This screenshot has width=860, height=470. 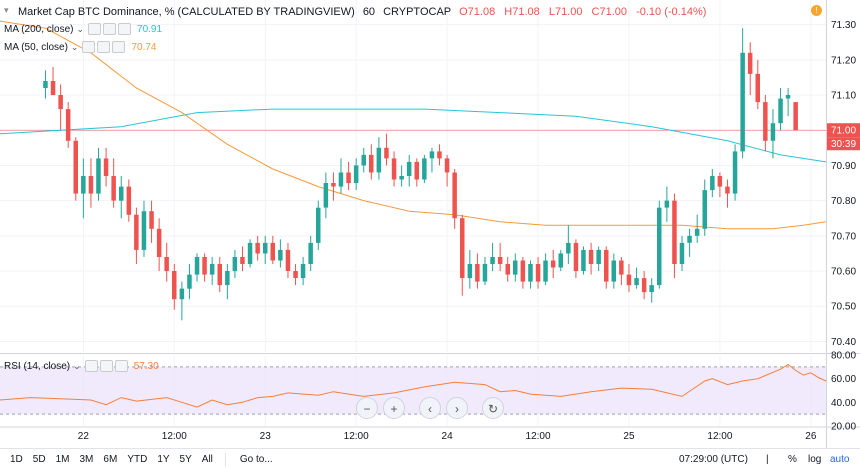 What do you see at coordinates (493, 408) in the screenshot?
I see `reset-chart-button: ↻` at bounding box center [493, 408].